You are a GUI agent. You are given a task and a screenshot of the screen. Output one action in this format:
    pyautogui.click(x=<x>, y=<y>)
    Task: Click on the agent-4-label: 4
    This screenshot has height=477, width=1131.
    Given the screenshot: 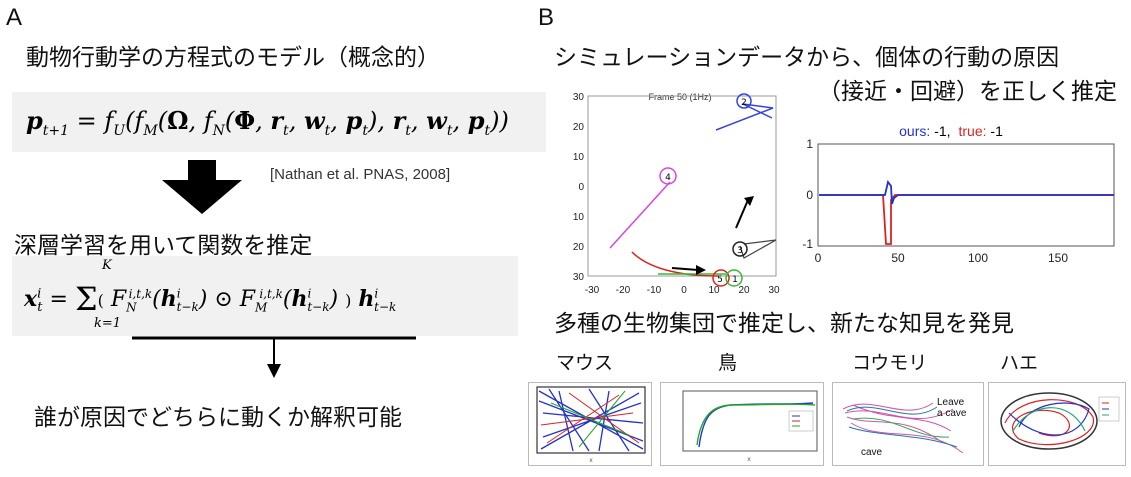 What is the action you would take?
    pyautogui.click(x=668, y=178)
    